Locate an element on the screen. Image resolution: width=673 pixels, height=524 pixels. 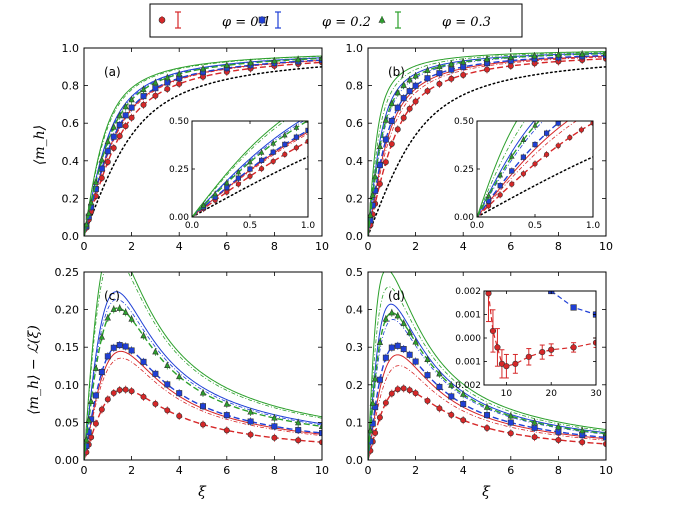
panel-a_inset: 0.0 0.5 1.0 0.00 0.25 0.50 is located at coordinates (242, 174).